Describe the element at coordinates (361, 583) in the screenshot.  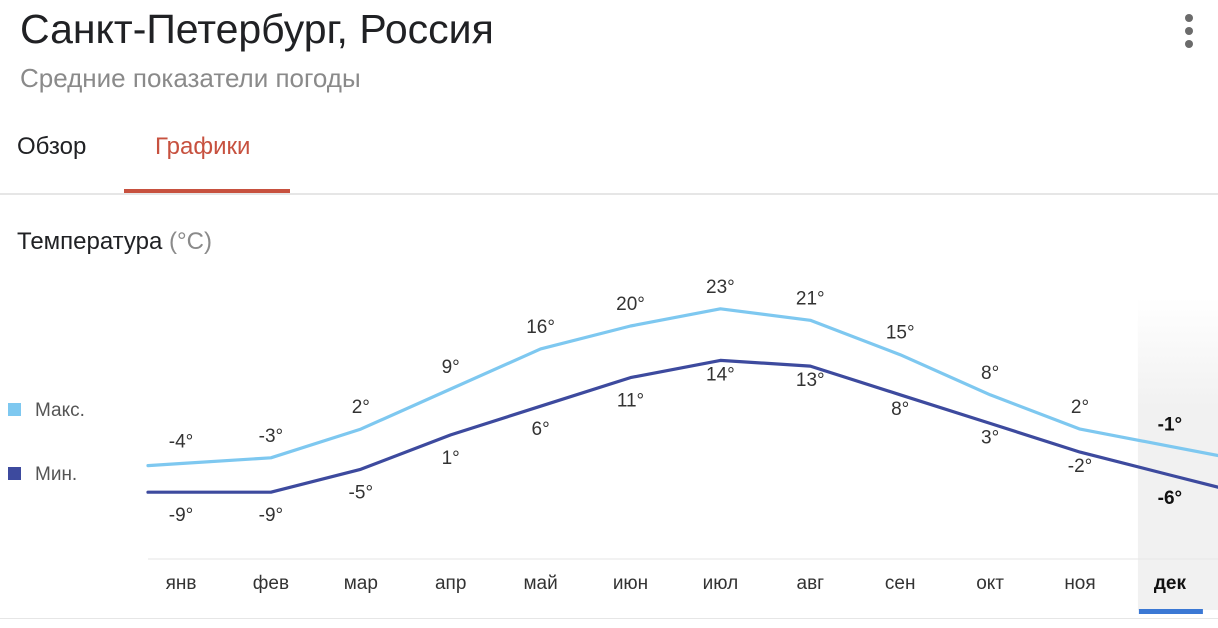
I see `x-tick-label: мар` at that location.